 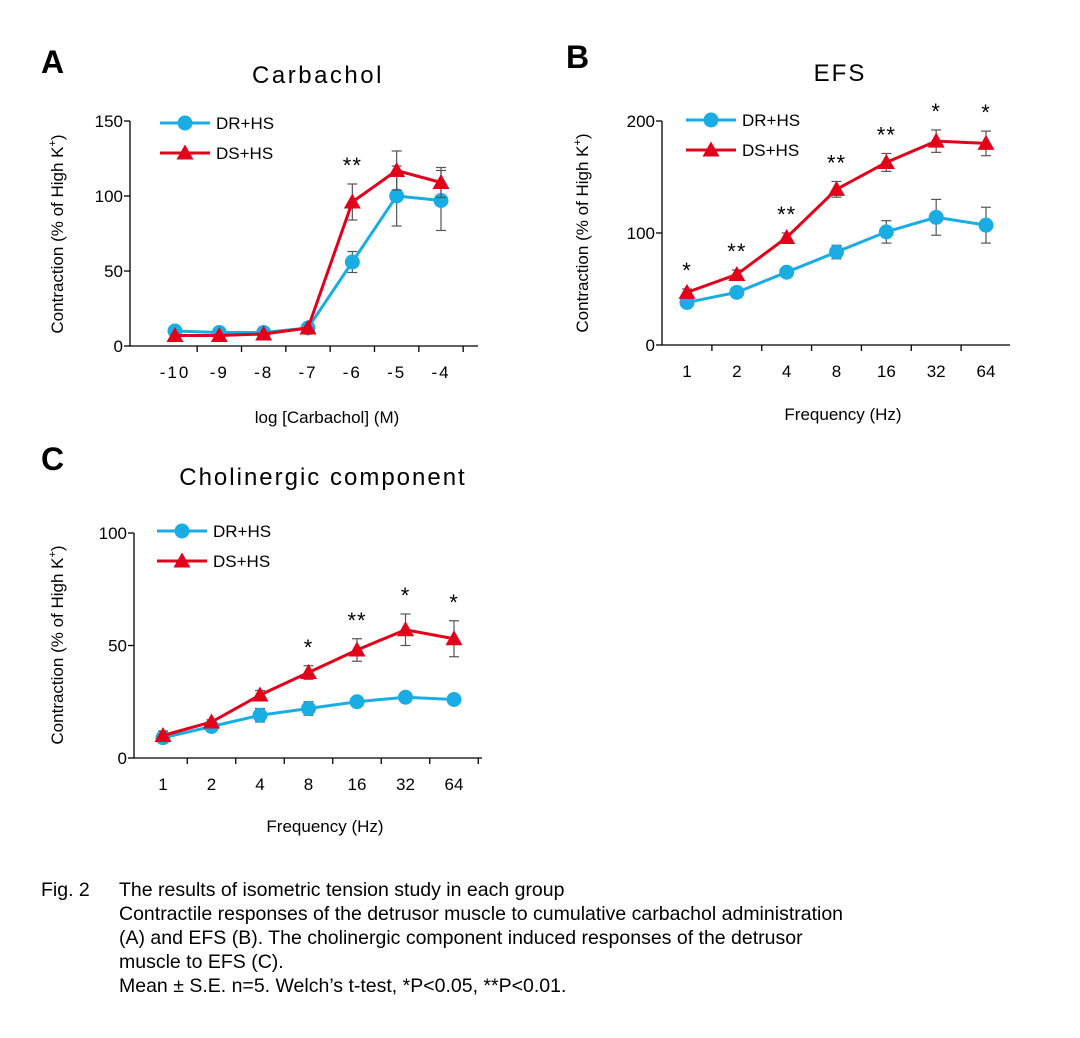 I want to click on x-tick-label: -6, so click(x=352, y=372).